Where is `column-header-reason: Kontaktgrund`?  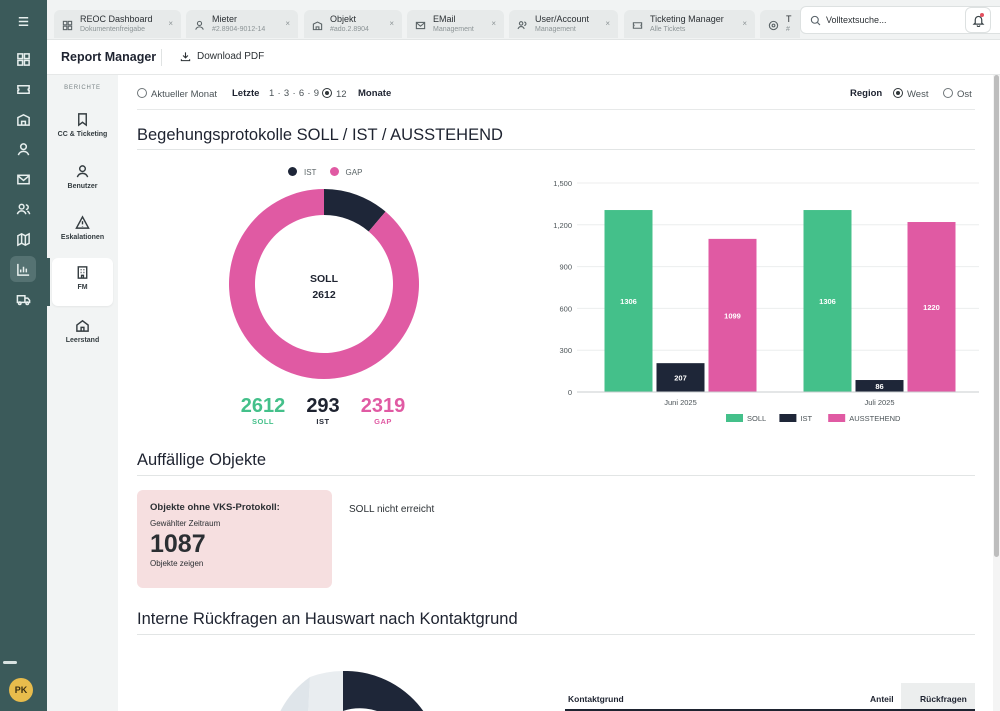
column-header-reason: Kontaktgrund is located at coordinates (596, 699).